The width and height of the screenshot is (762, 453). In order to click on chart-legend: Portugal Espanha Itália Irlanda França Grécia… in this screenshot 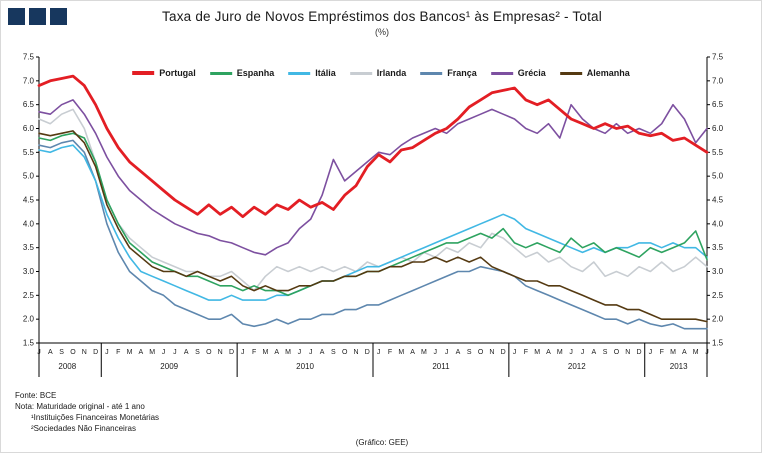, I will do `click(381, 73)`.